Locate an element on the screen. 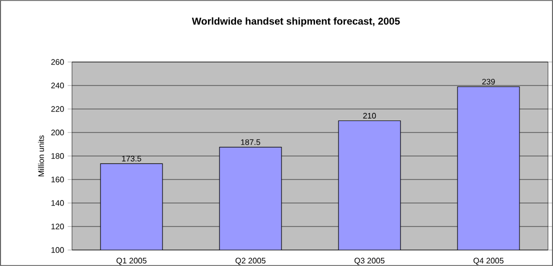  x-tick-label: Q1 2005 is located at coordinates (131, 261).